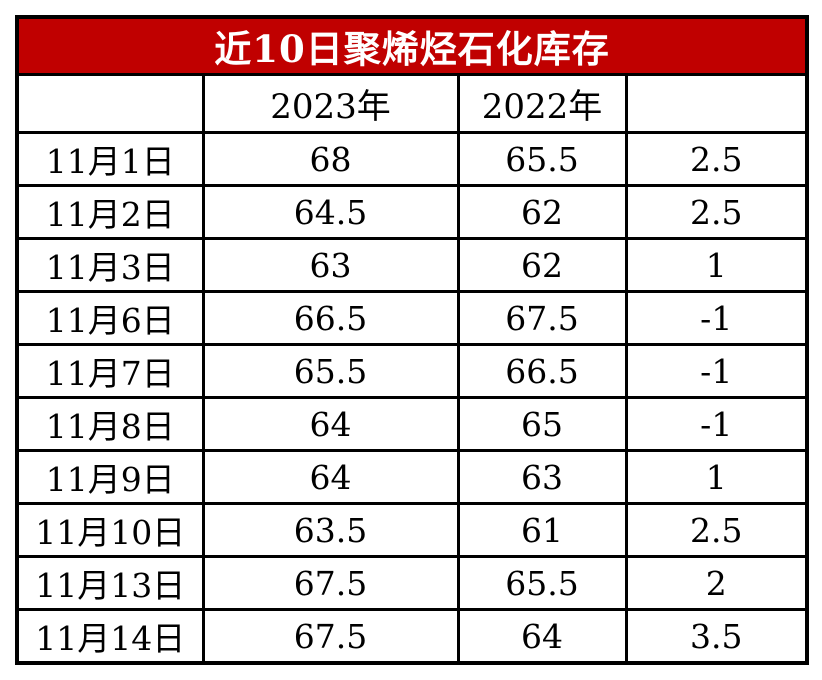 The height and width of the screenshot is (680, 822). Describe the element at coordinates (110, 265) in the screenshot. I see `date-cell: 11月3日` at that location.